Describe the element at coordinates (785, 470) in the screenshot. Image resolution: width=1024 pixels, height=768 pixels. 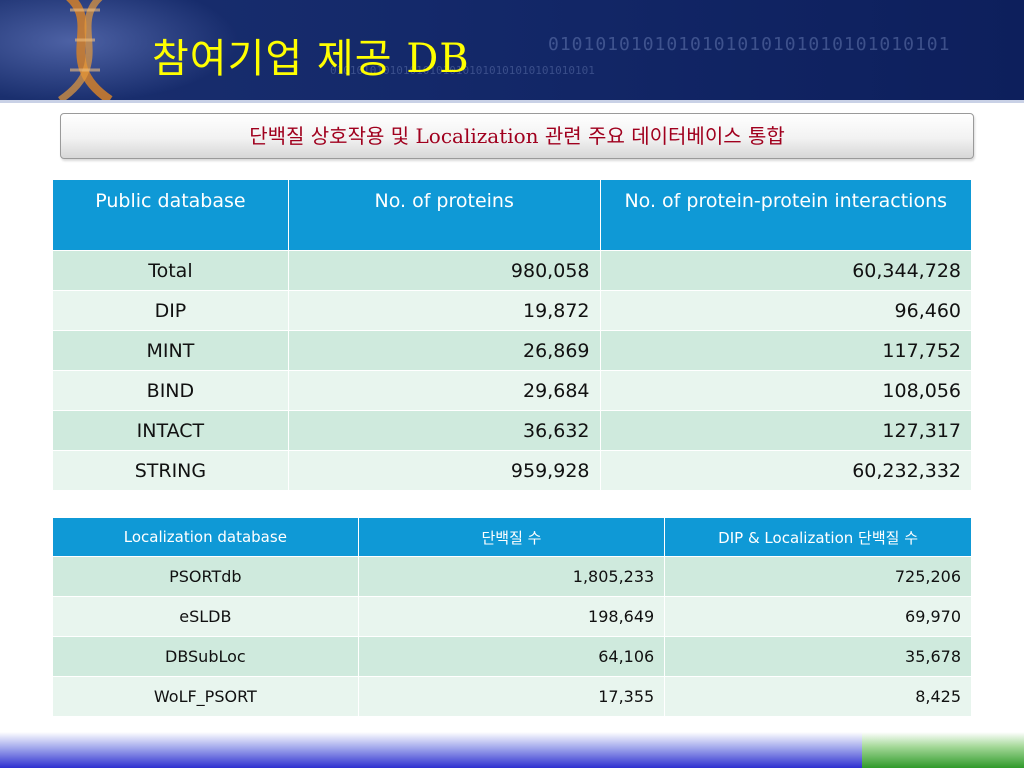
I see `interaction-count: 60,232,332` at that location.